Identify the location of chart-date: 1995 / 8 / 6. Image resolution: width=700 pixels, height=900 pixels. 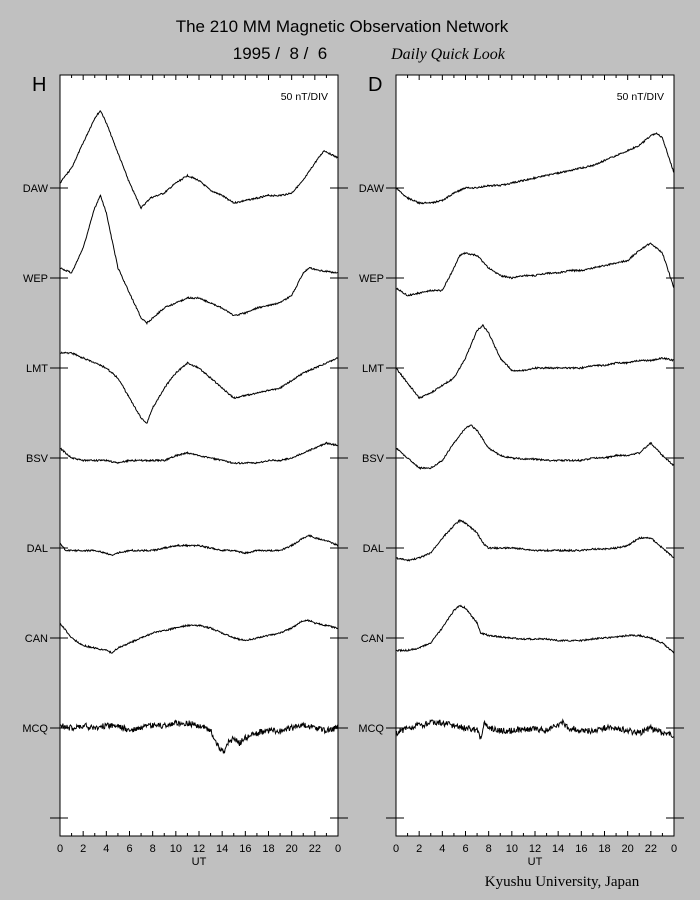
(280, 53).